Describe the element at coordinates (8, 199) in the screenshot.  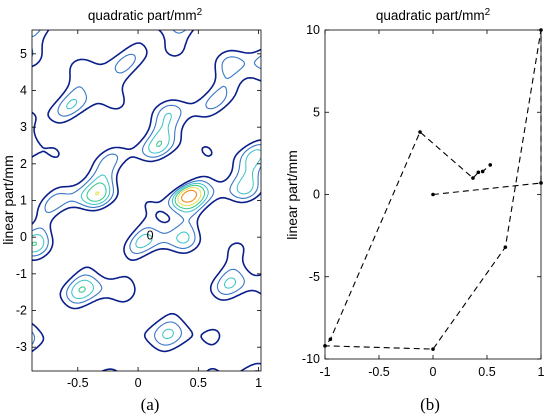
I see `panel-a-y-label: linear part/mm` at that location.